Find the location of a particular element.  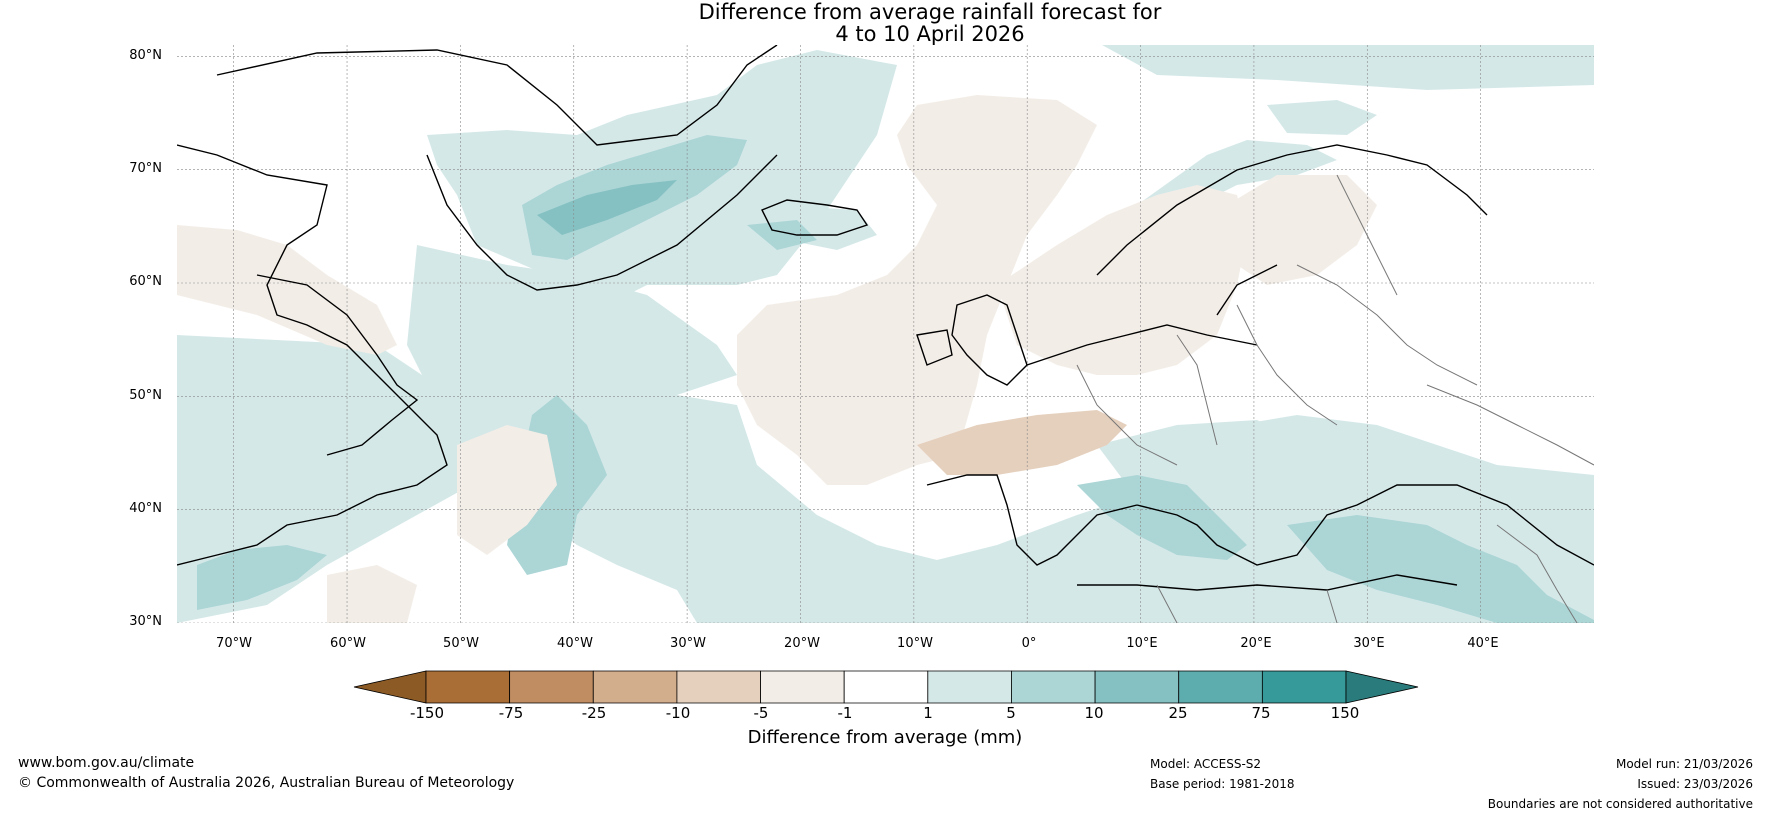

greenland-coast is located at coordinates (497, 168).